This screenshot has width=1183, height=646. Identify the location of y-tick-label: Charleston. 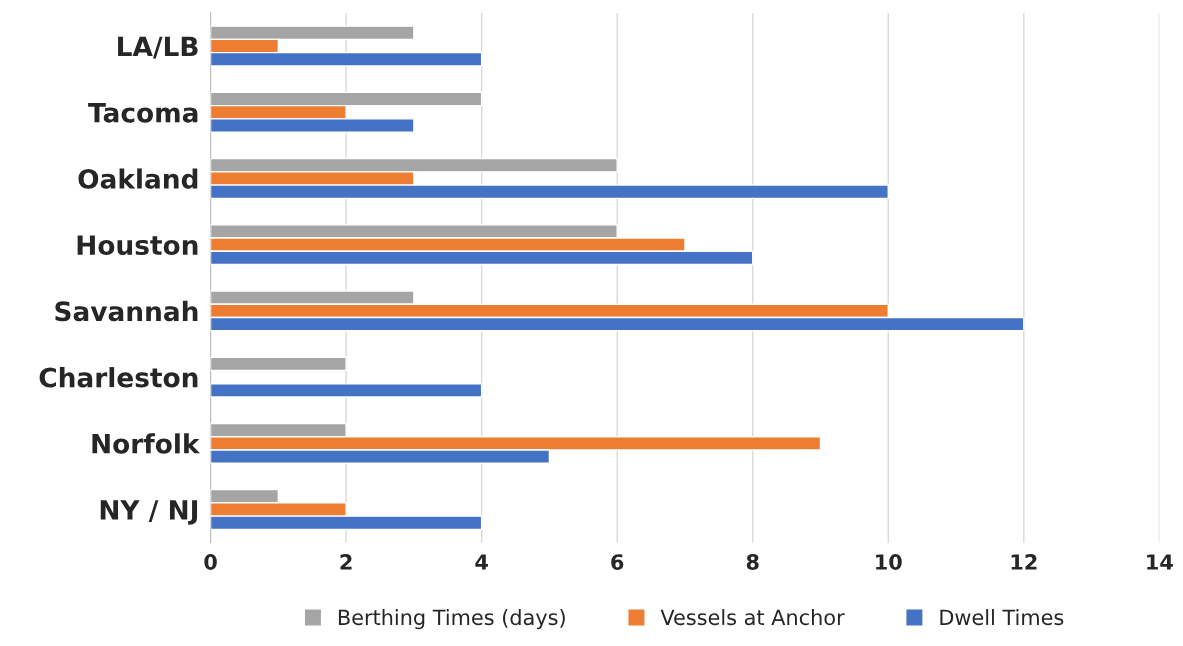
(118, 377).